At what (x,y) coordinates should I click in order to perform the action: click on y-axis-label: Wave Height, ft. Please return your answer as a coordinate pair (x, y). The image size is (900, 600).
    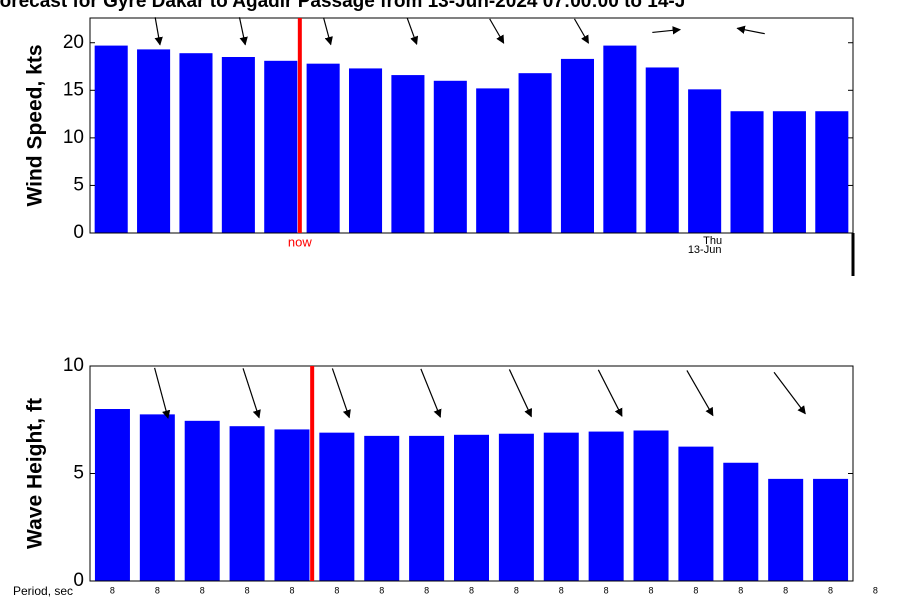
    Looking at the image, I should click on (35, 473).